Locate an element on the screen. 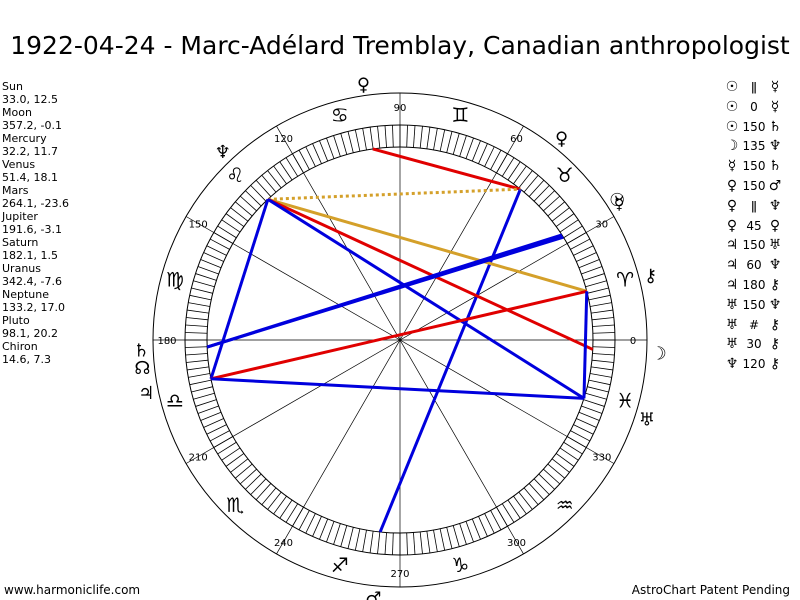 This screenshot has width=800, height=600. aspect-planet-1: ♅ is located at coordinates (732, 304).